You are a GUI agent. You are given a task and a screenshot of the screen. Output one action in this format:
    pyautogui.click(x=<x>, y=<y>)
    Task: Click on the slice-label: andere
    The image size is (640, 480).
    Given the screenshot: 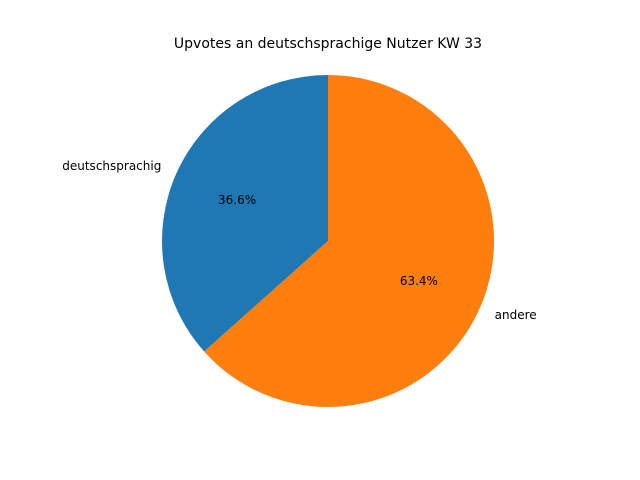 What is the action you would take?
    pyautogui.click(x=516, y=315)
    